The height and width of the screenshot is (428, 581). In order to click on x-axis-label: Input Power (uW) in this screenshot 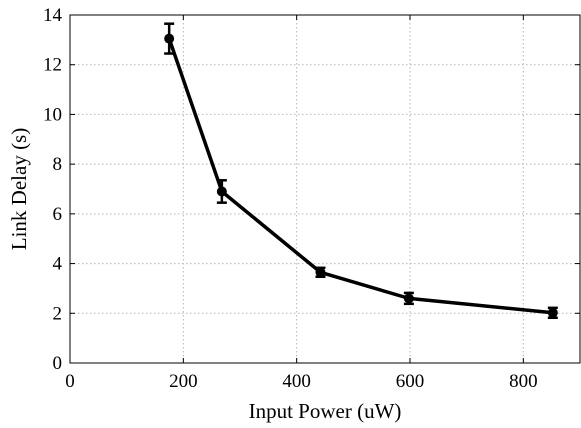, I will do `click(325, 411)`.